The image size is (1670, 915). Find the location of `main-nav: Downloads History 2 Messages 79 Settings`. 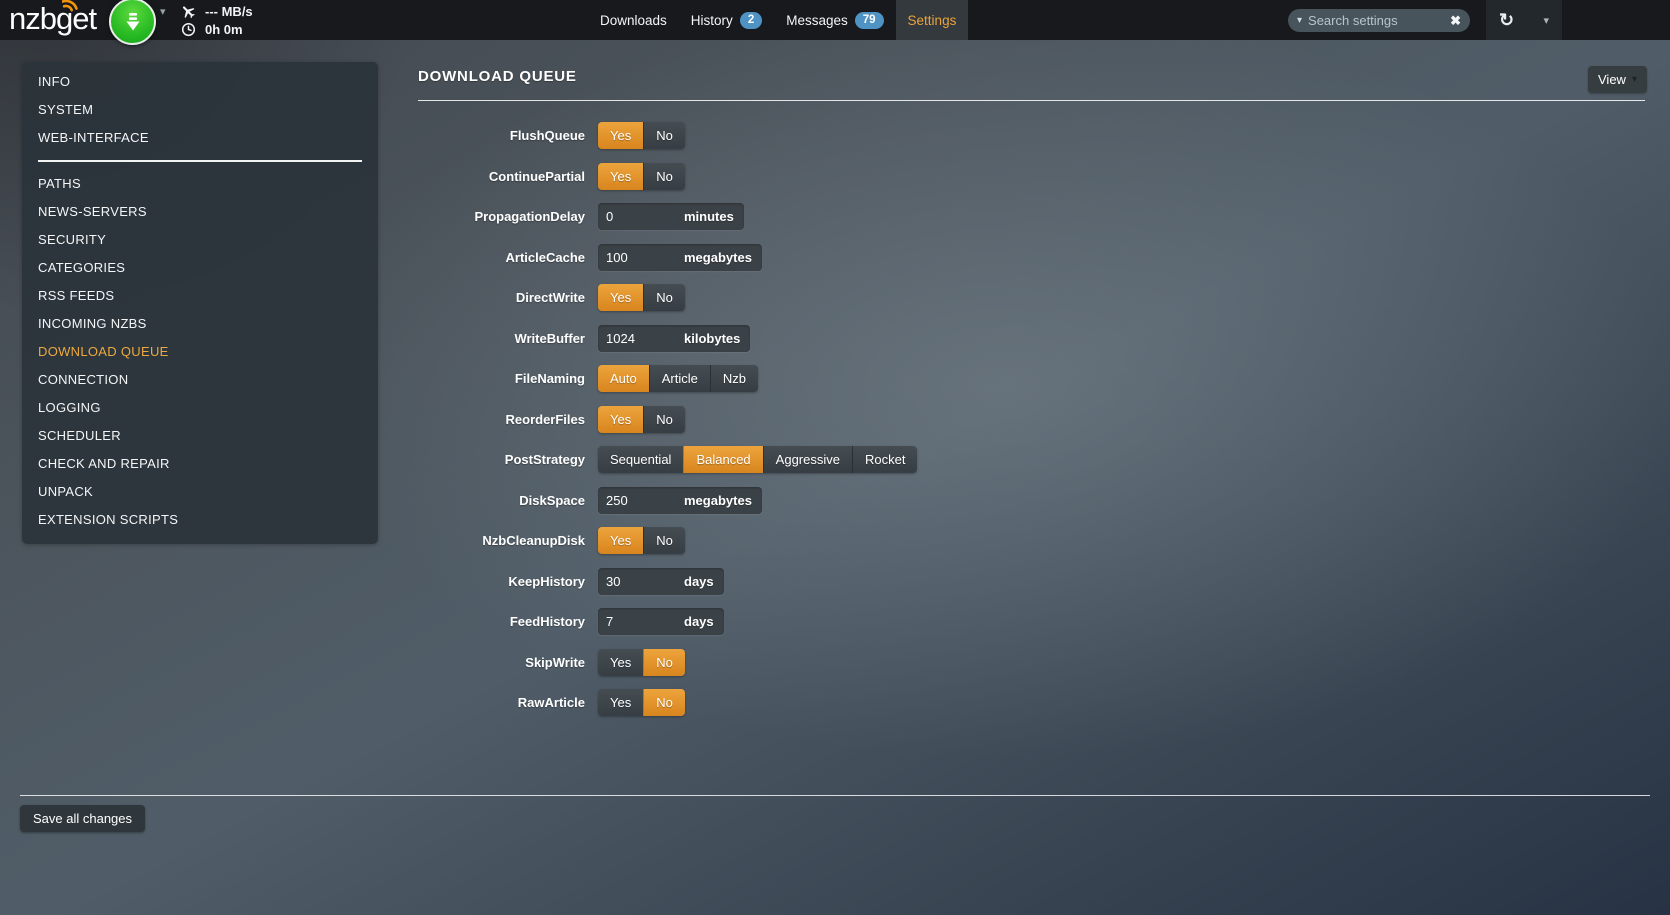

main-nav: Downloads History 2 Messages 79 Settings is located at coordinates (778, 20).